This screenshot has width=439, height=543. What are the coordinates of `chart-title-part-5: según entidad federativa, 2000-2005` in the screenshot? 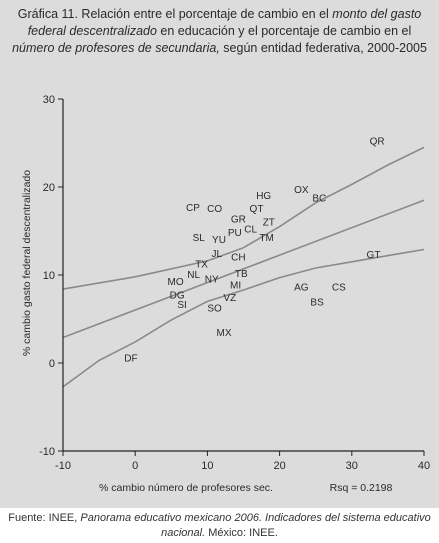 It's located at (323, 48).